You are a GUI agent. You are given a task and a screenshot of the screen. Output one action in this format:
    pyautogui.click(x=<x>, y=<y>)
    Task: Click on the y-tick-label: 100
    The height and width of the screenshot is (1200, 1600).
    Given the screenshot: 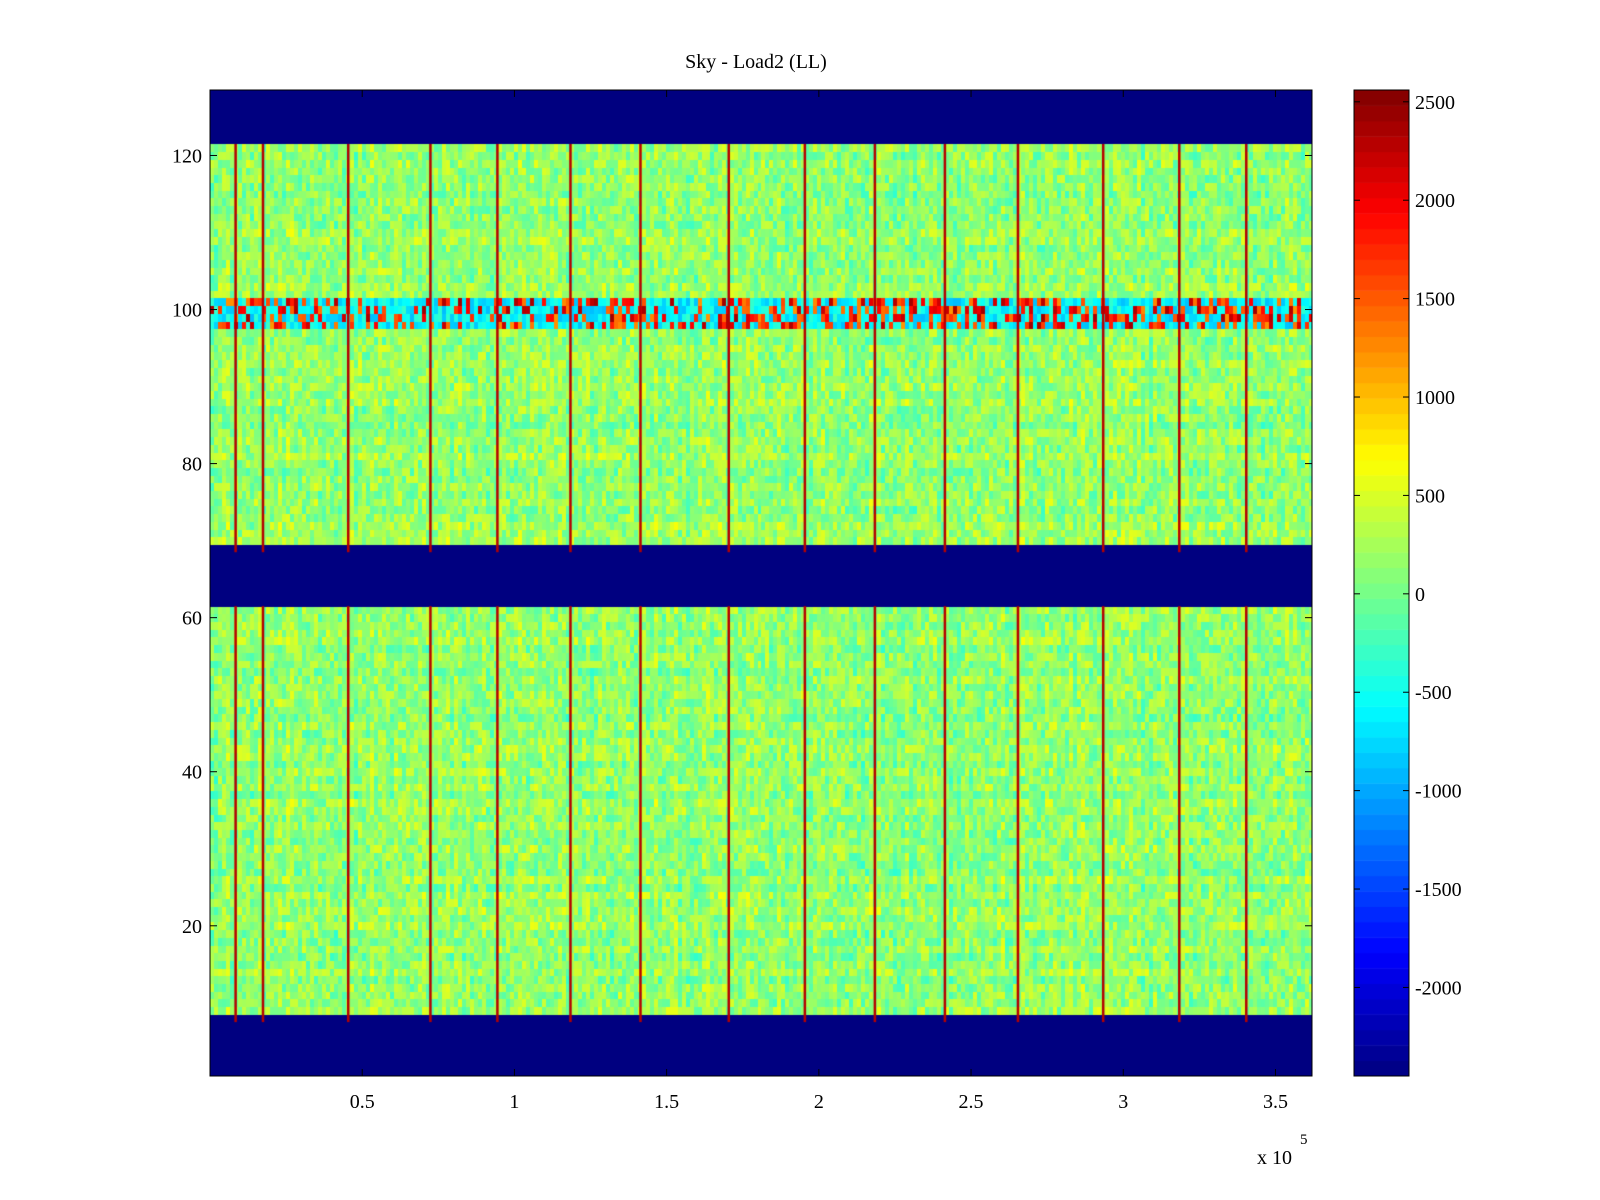 What is the action you would take?
    pyautogui.click(x=187, y=311)
    